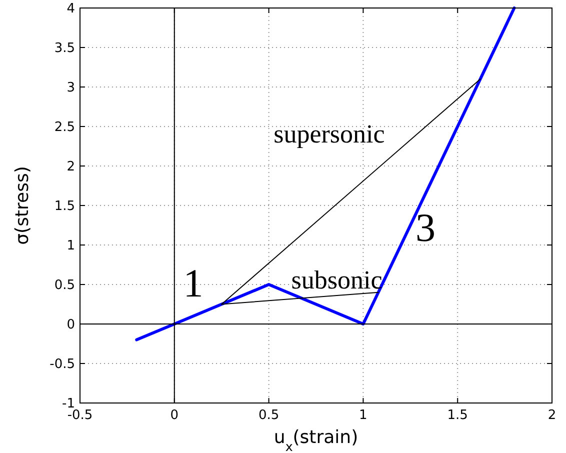  Describe the element at coordinates (336, 279) in the screenshot. I see `annotation: subsonic` at that location.